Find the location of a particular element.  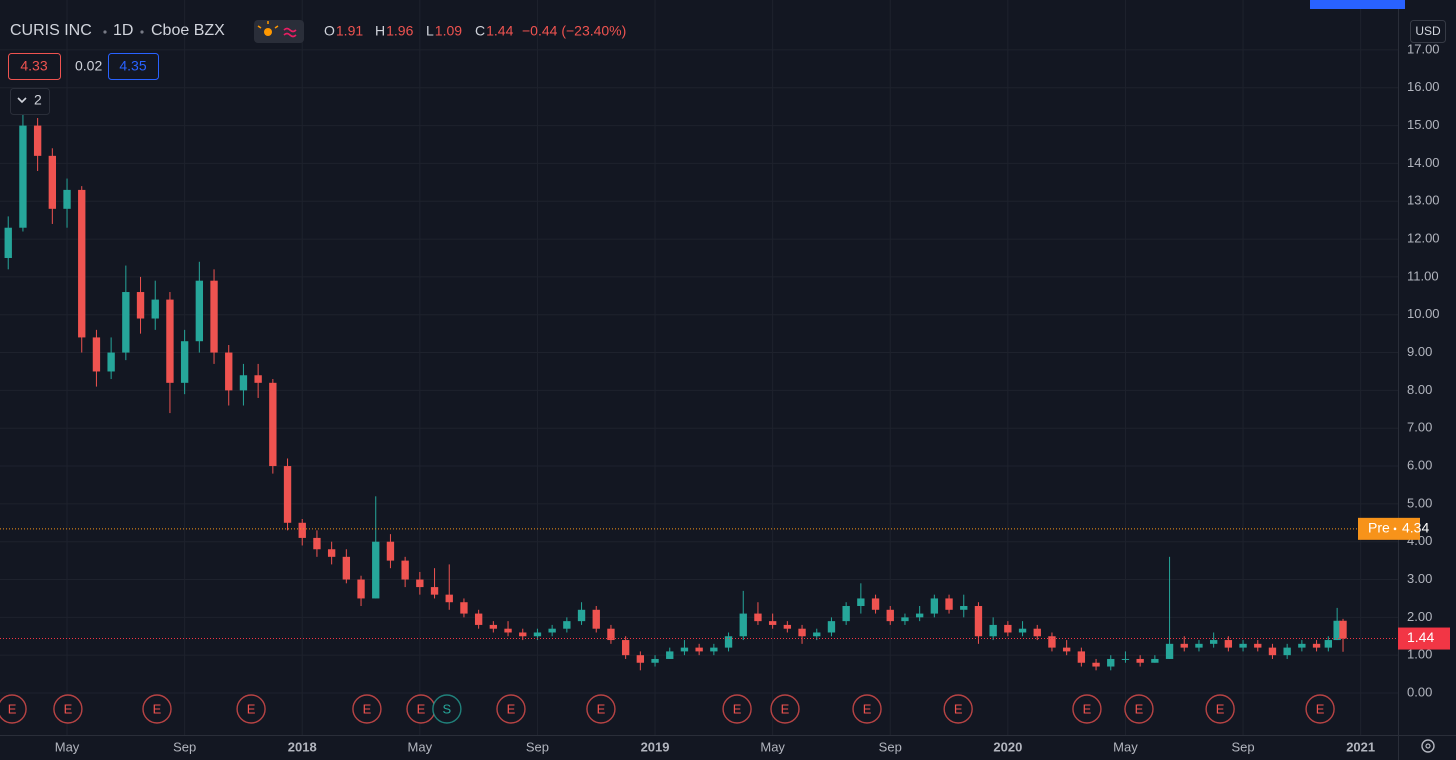

toolbar-tab is located at coordinates (1357, 4).